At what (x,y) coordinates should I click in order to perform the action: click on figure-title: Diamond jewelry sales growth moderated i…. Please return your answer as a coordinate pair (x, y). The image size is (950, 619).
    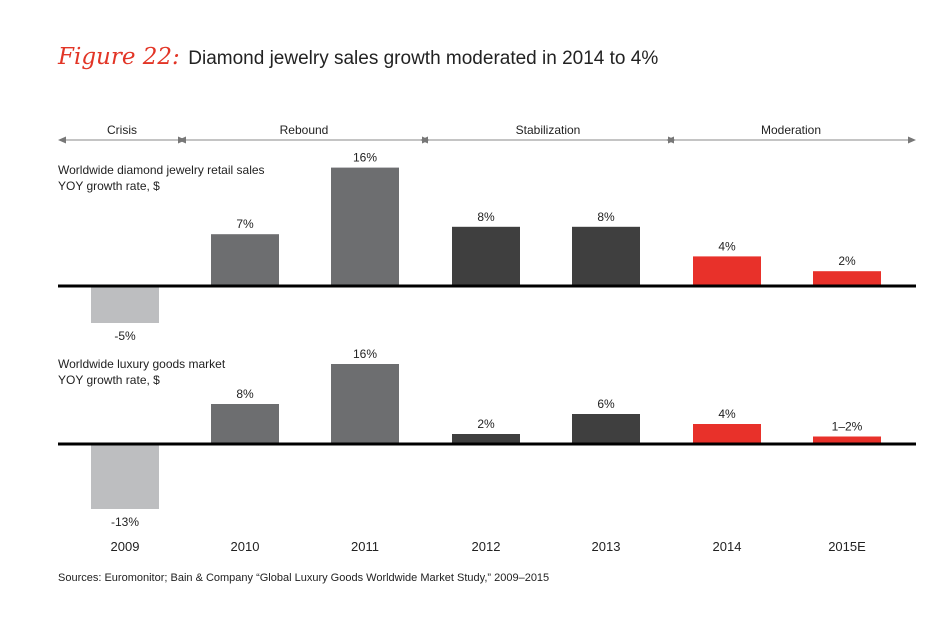
    Looking at the image, I should click on (423, 58).